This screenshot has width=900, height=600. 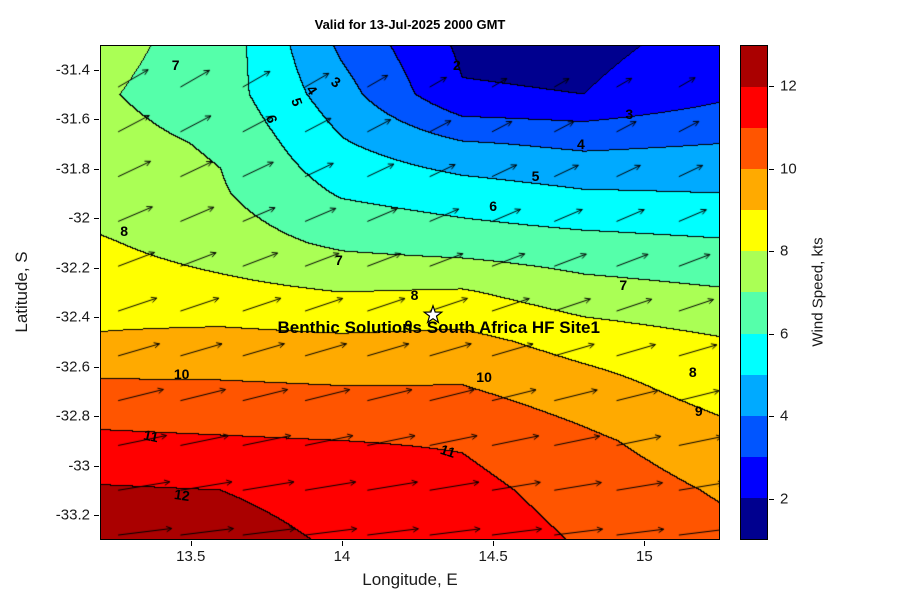 I want to click on contour-line-label: 12, so click(x=181, y=495).